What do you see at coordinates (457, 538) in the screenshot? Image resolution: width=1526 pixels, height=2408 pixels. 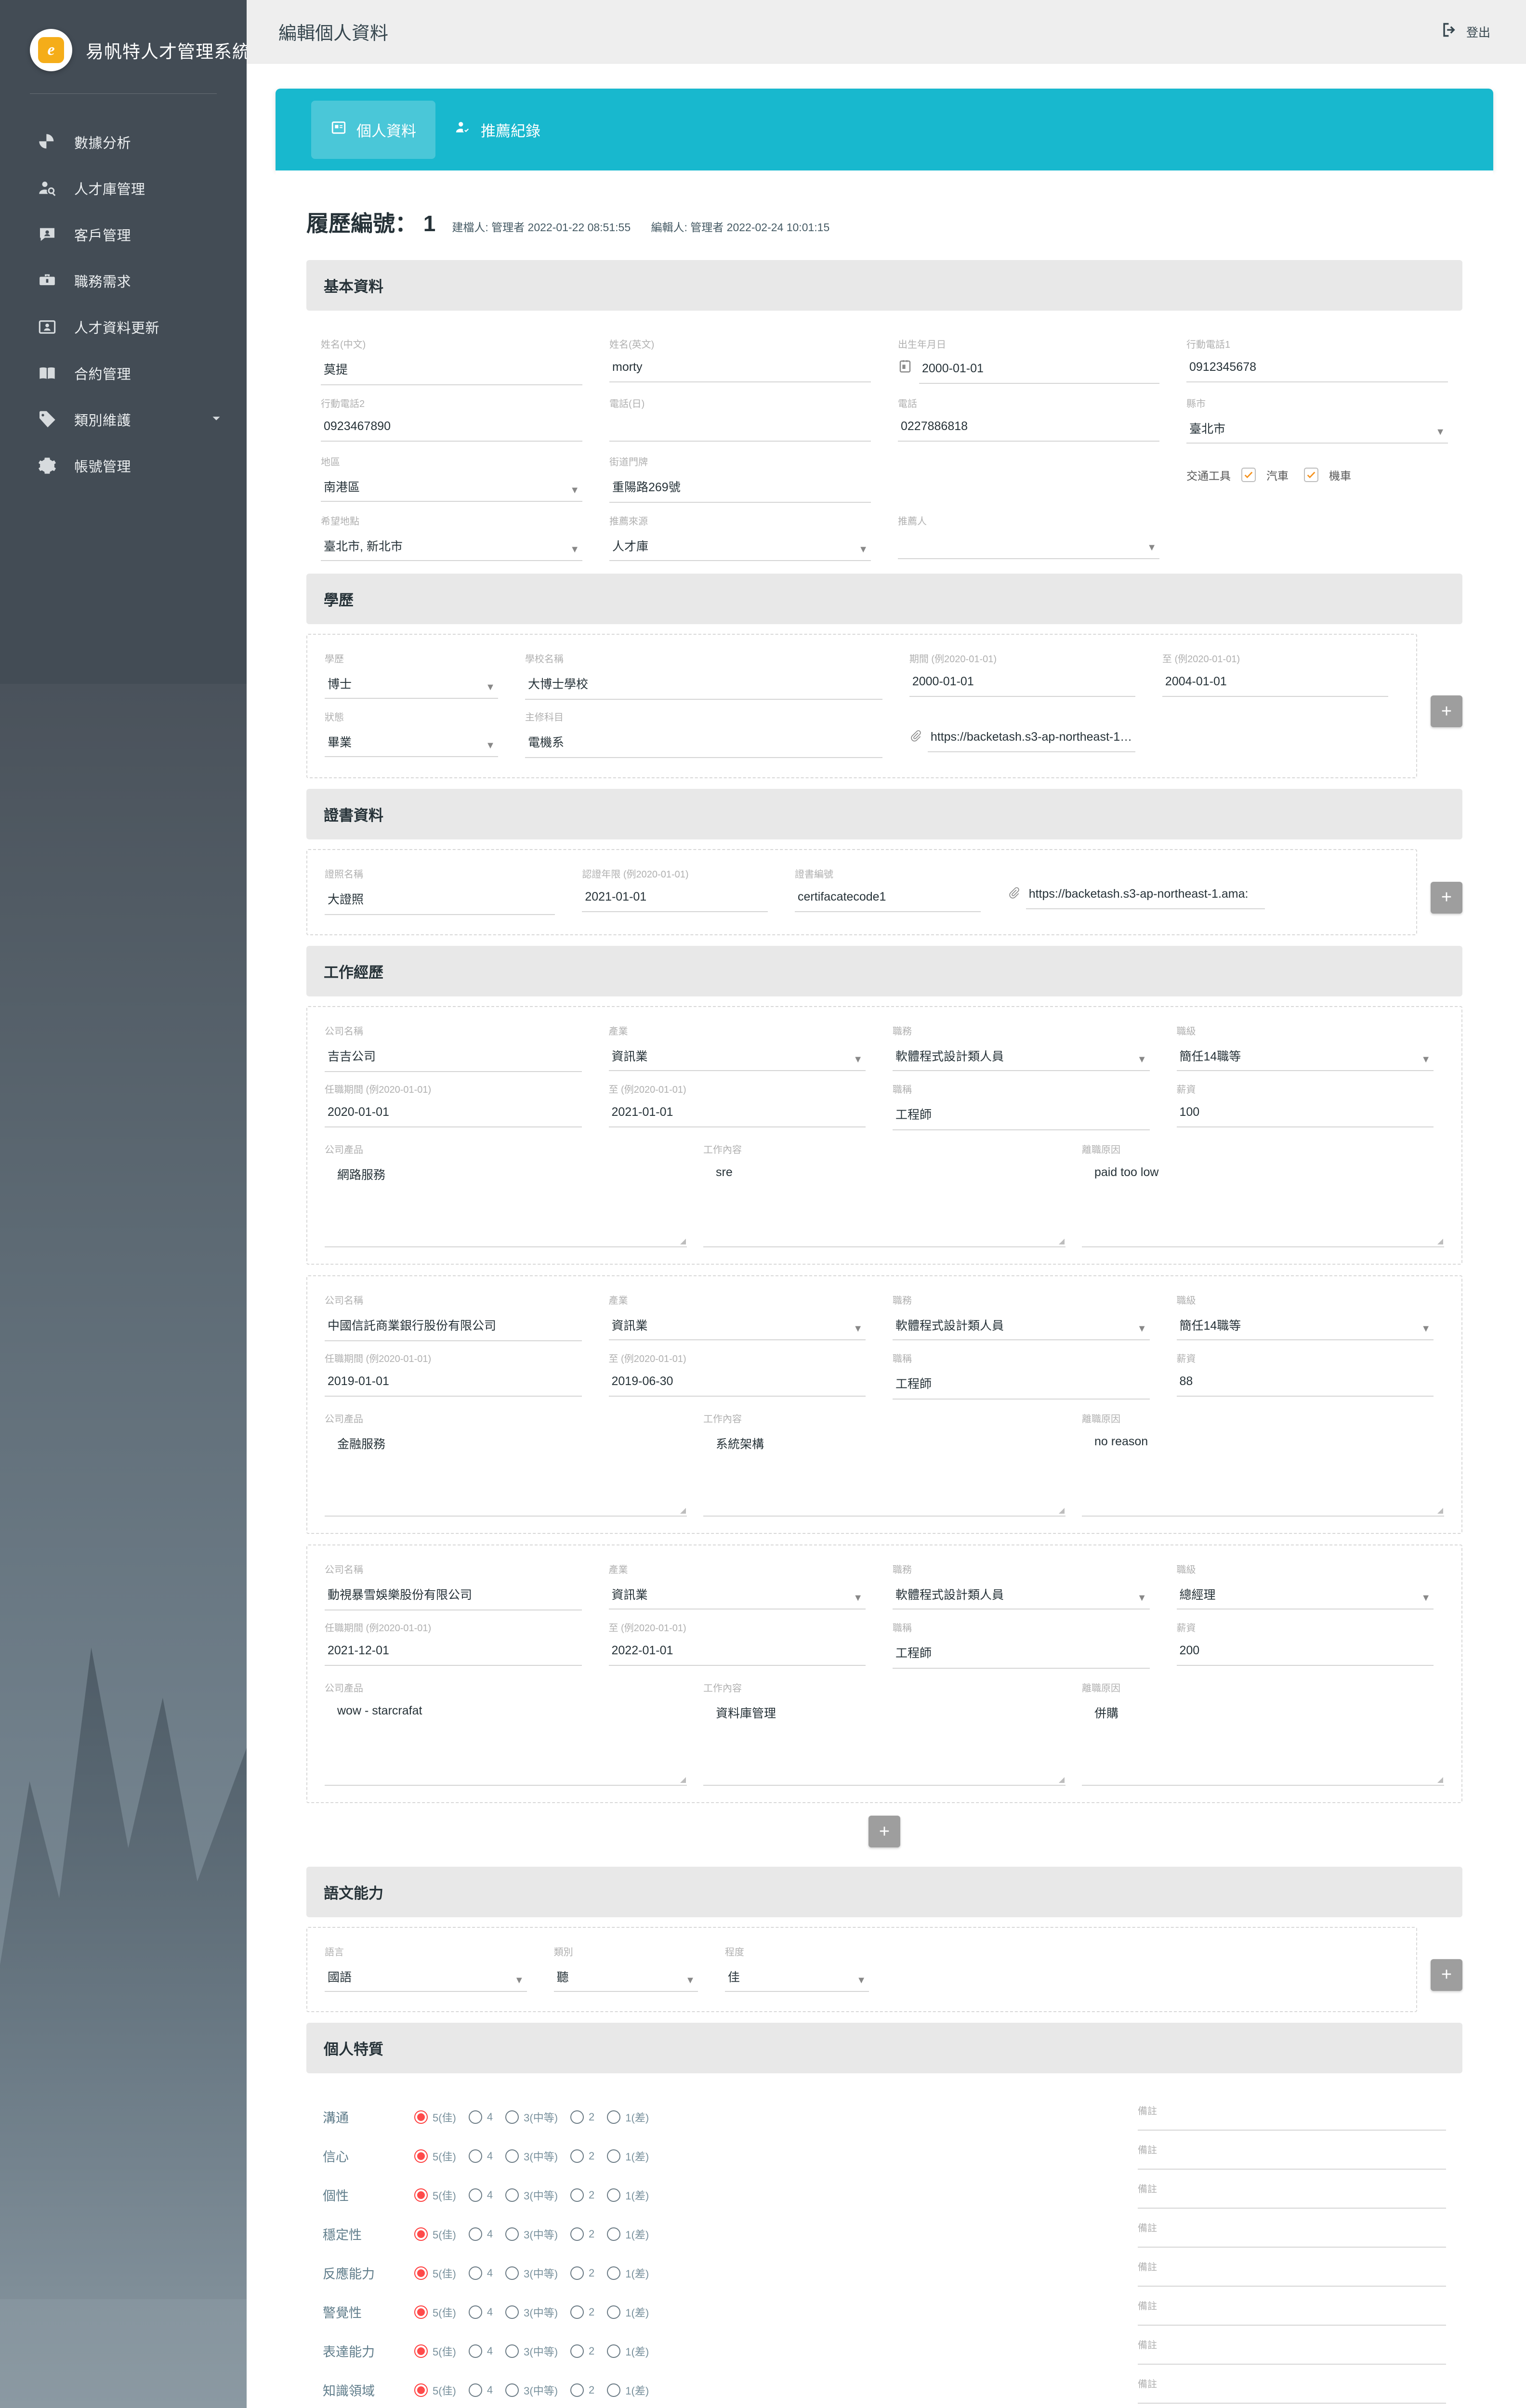 I see `field-wish-place: 希望地點 臺北市, 新北市 ▼` at bounding box center [457, 538].